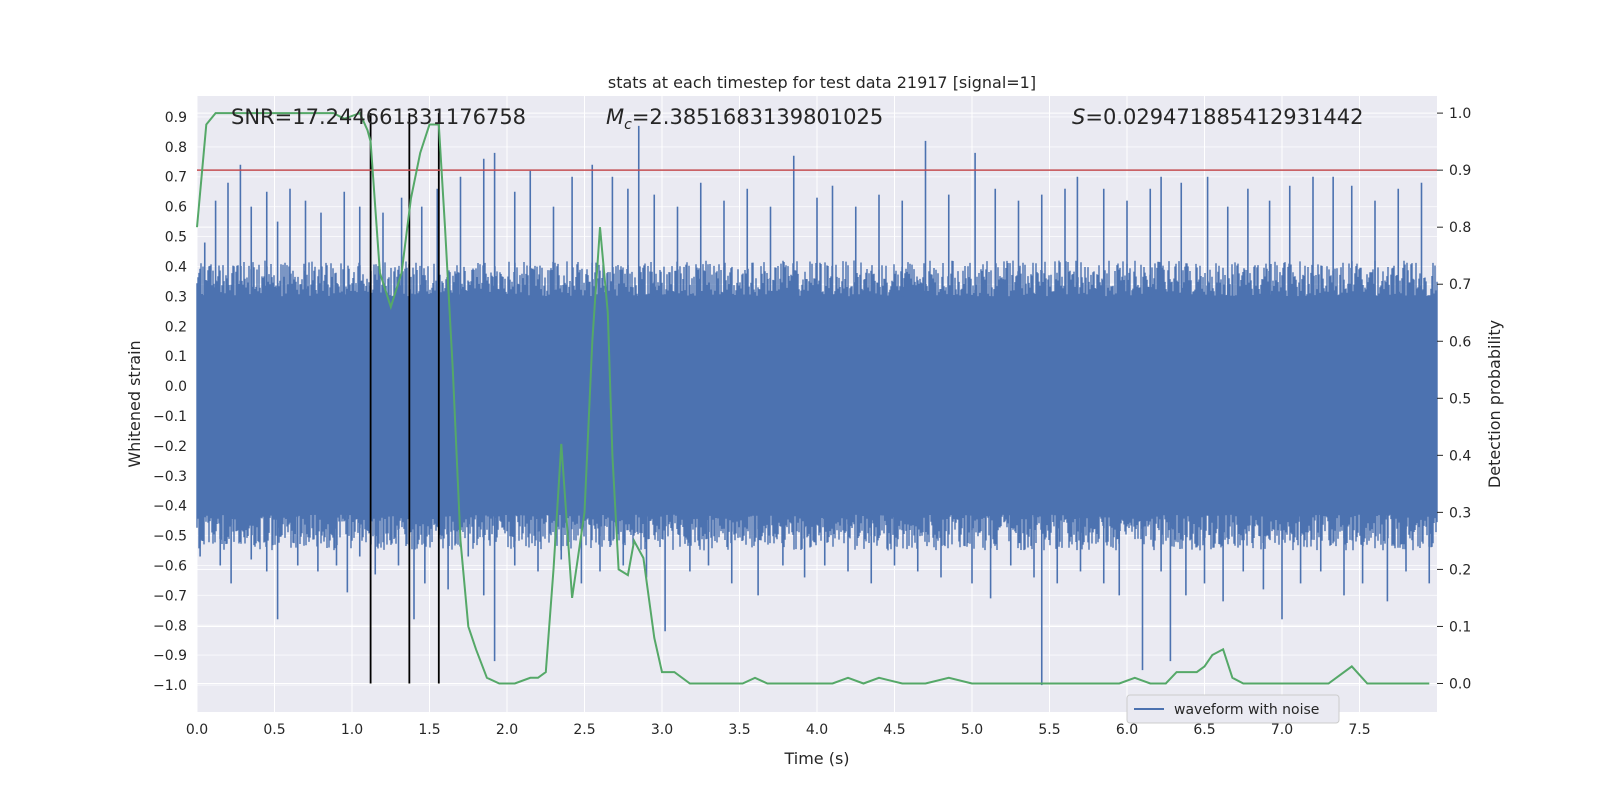  Describe the element at coordinates (1460, 399) in the screenshot. I see `y-right-tick-label: 0.5` at that location.